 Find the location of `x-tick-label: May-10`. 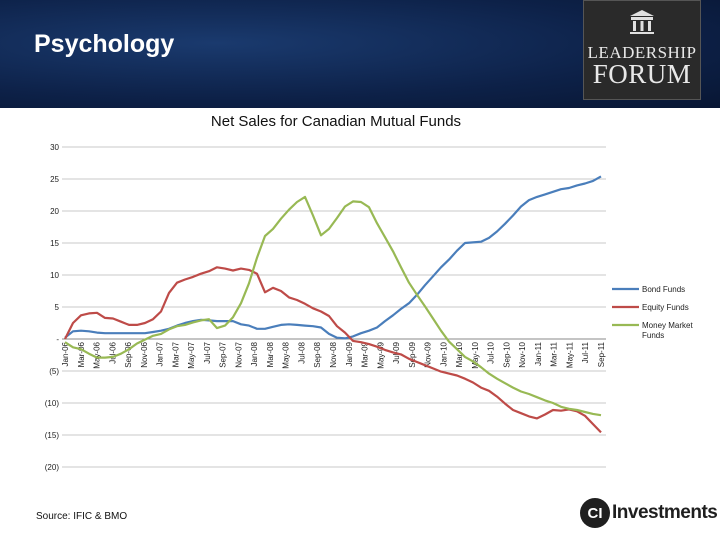

x-tick-label: May-10 is located at coordinates (475, 354).